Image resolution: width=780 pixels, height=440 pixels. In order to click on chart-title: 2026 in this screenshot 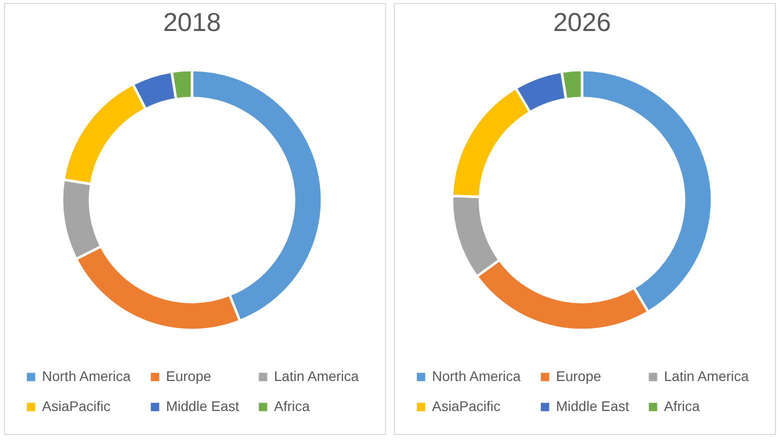, I will do `click(582, 22)`.